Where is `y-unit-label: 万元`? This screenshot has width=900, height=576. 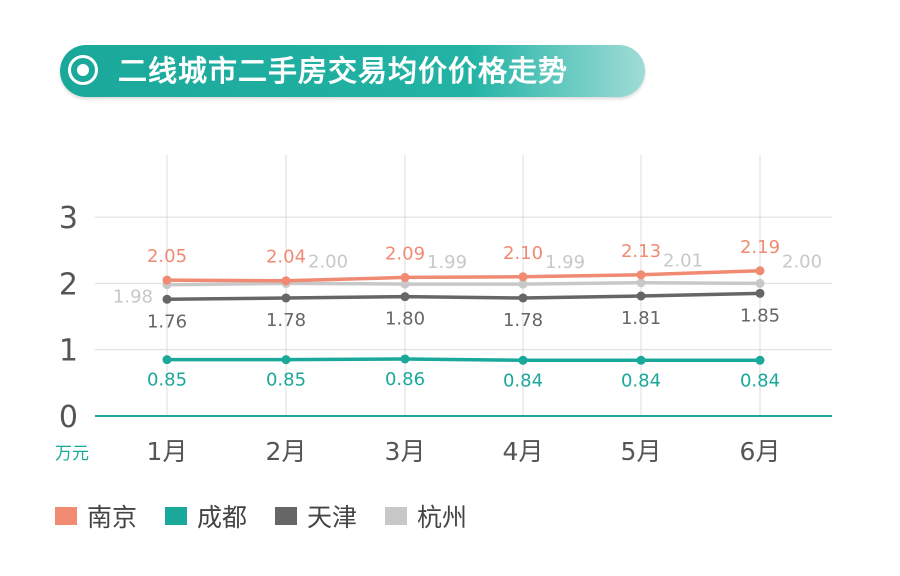 y-unit-label: 万元 is located at coordinates (72, 454).